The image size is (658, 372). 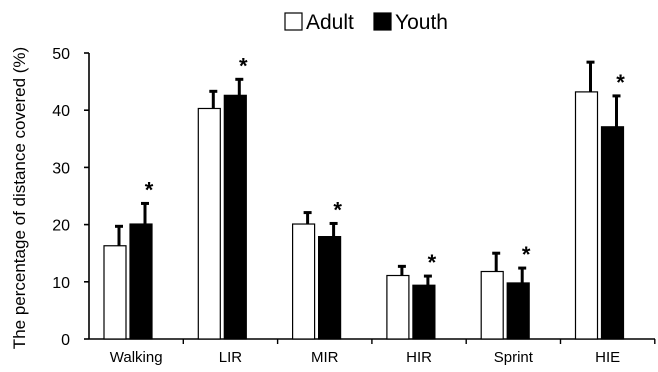 I want to click on x-tick-label: Walking, so click(x=136, y=357).